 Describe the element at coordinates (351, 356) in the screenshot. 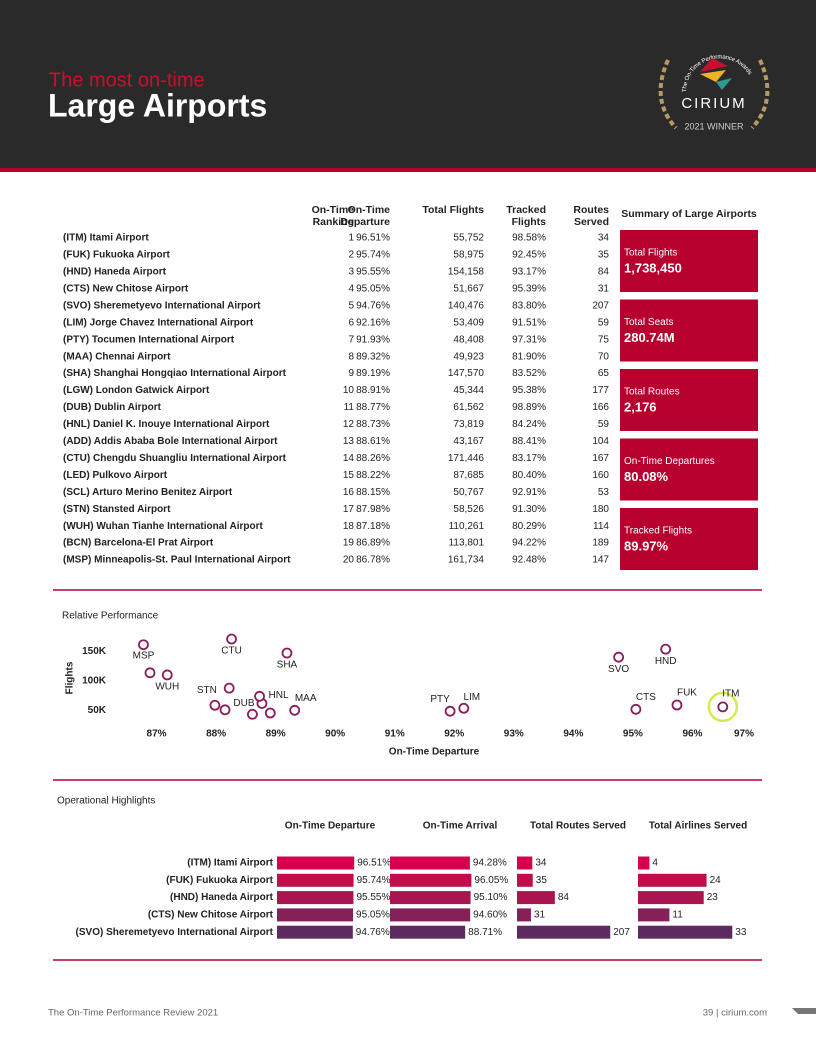

I see `cell: 8` at that location.